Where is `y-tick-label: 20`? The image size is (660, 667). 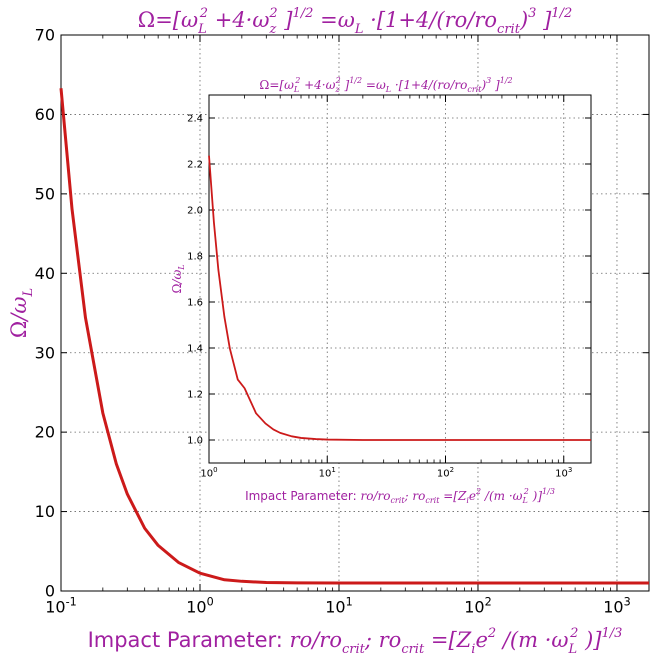
y-tick-label: 20 is located at coordinates (45, 432).